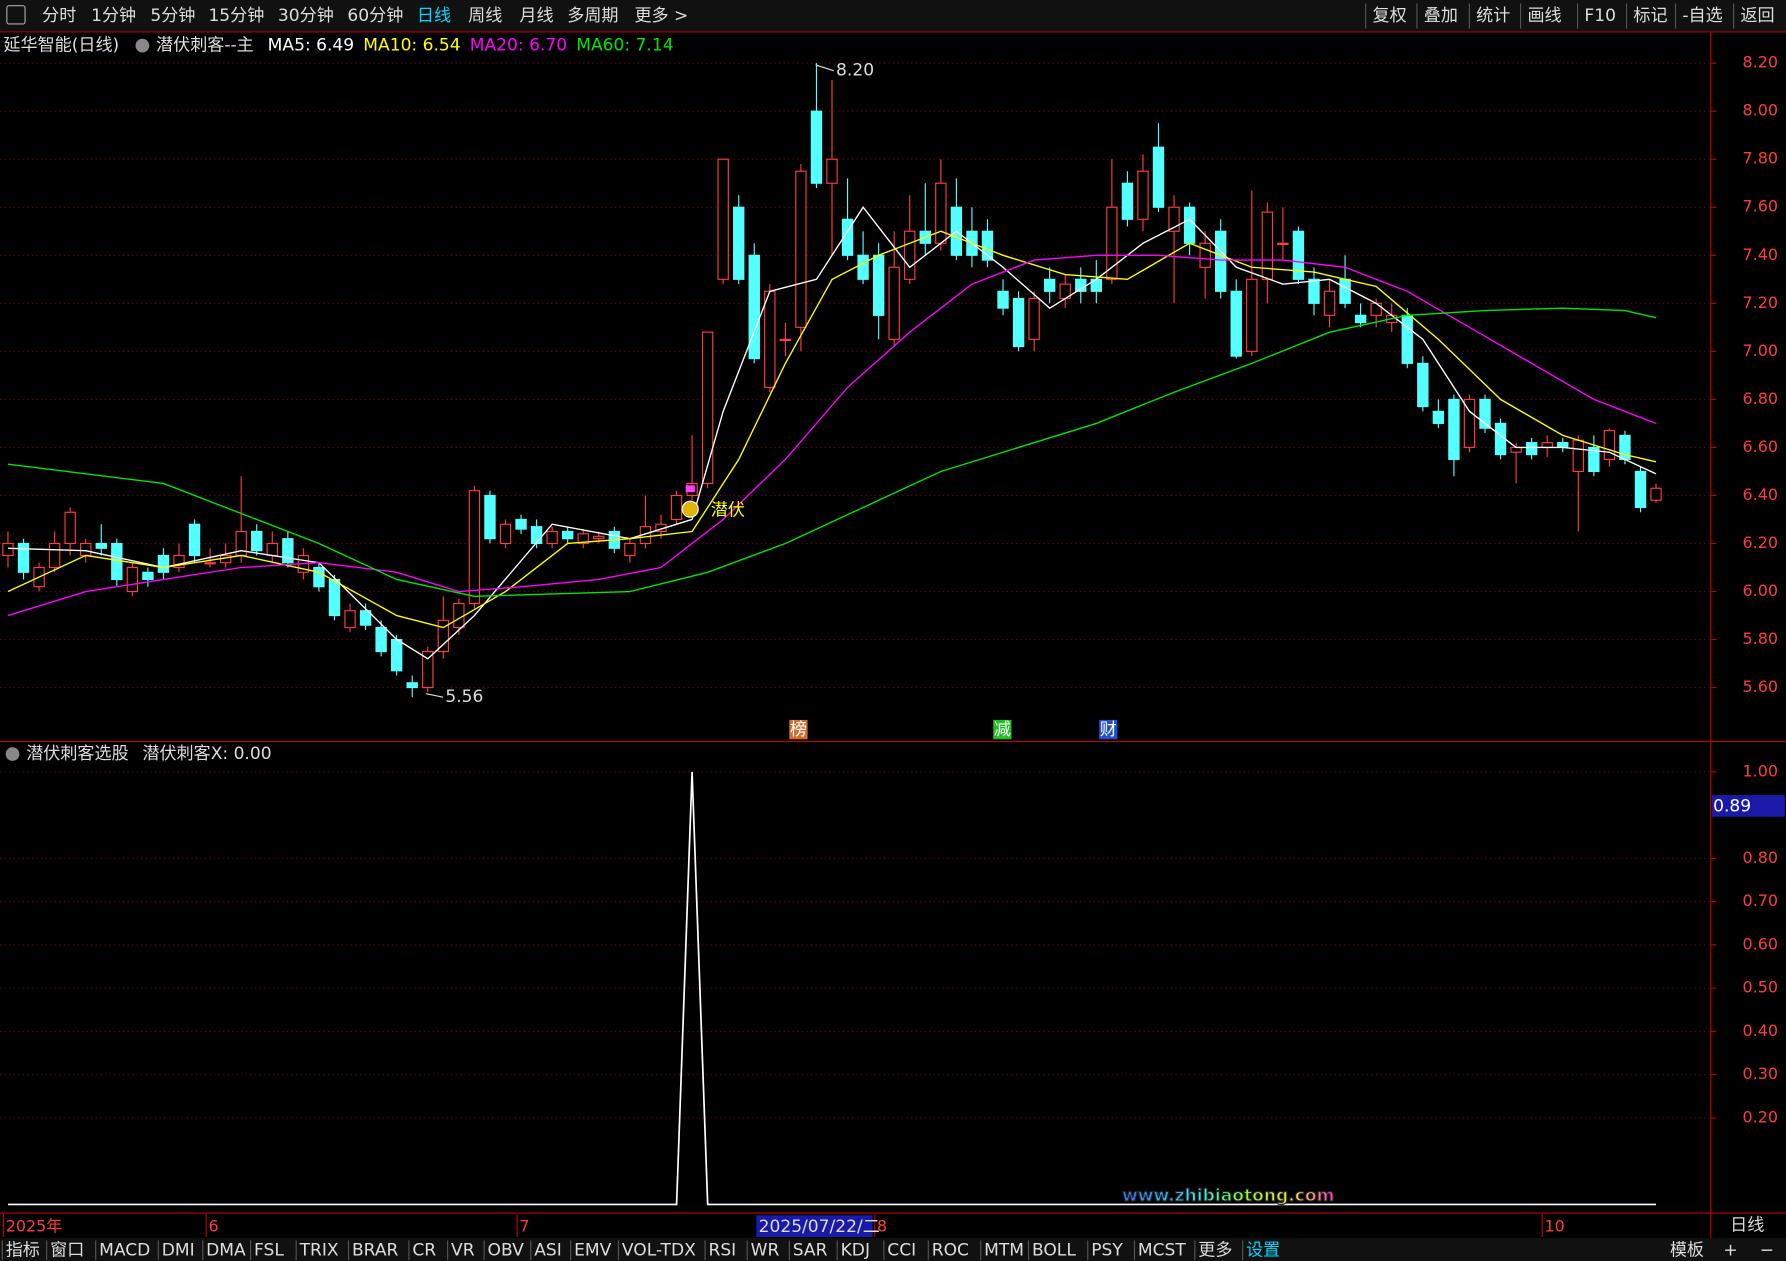 This screenshot has height=1261, width=1786. Describe the element at coordinates (1215, 1251) in the screenshot. I see `tab: 更多` at that location.